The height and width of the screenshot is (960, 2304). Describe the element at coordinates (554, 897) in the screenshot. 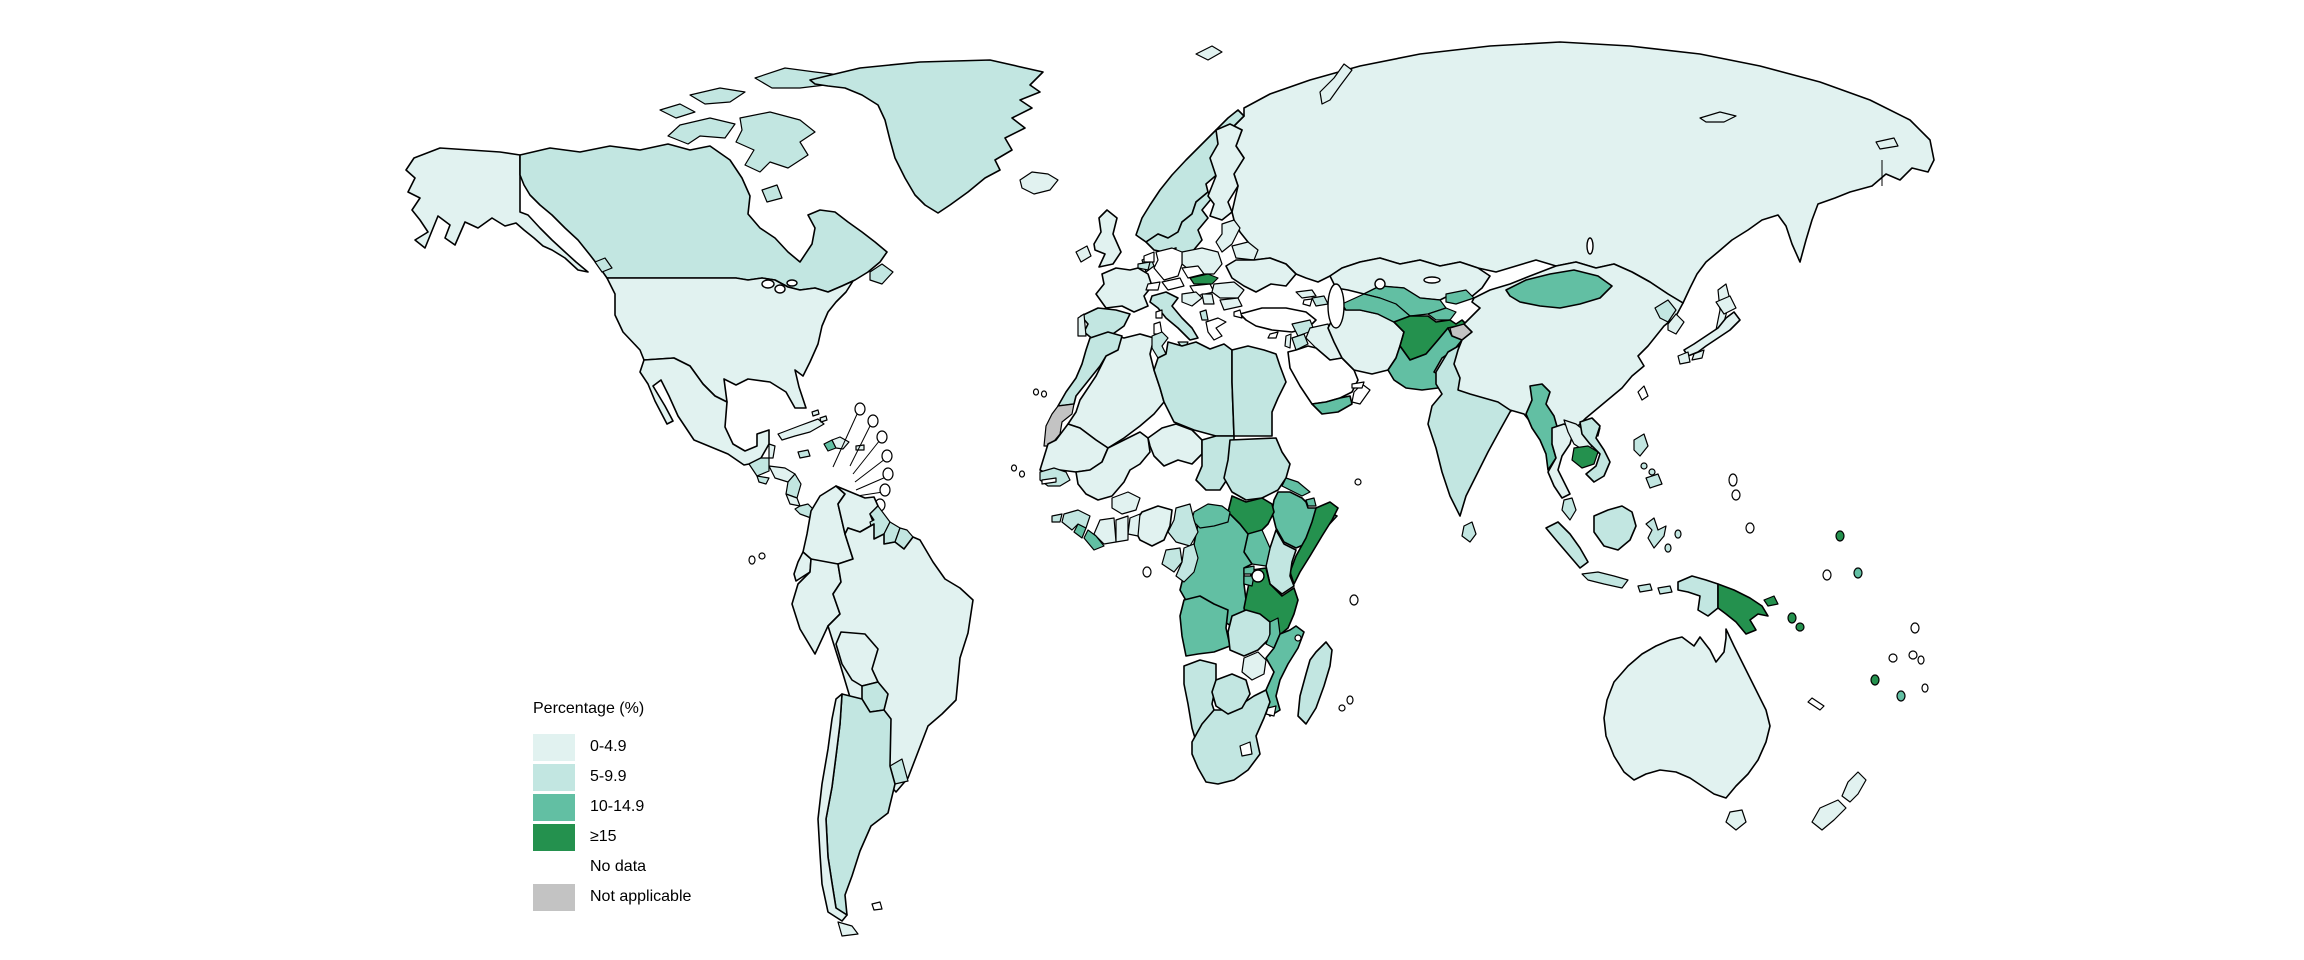

I see `legend-swatch-not-applicable` at that location.